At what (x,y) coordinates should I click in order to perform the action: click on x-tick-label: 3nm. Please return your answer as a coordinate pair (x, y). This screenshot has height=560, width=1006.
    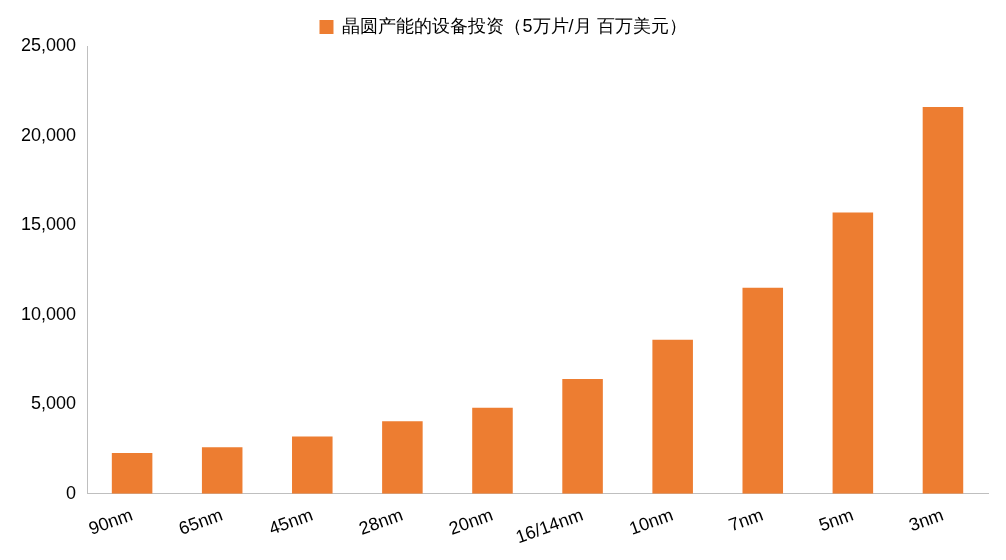
    Looking at the image, I should click on (926, 520).